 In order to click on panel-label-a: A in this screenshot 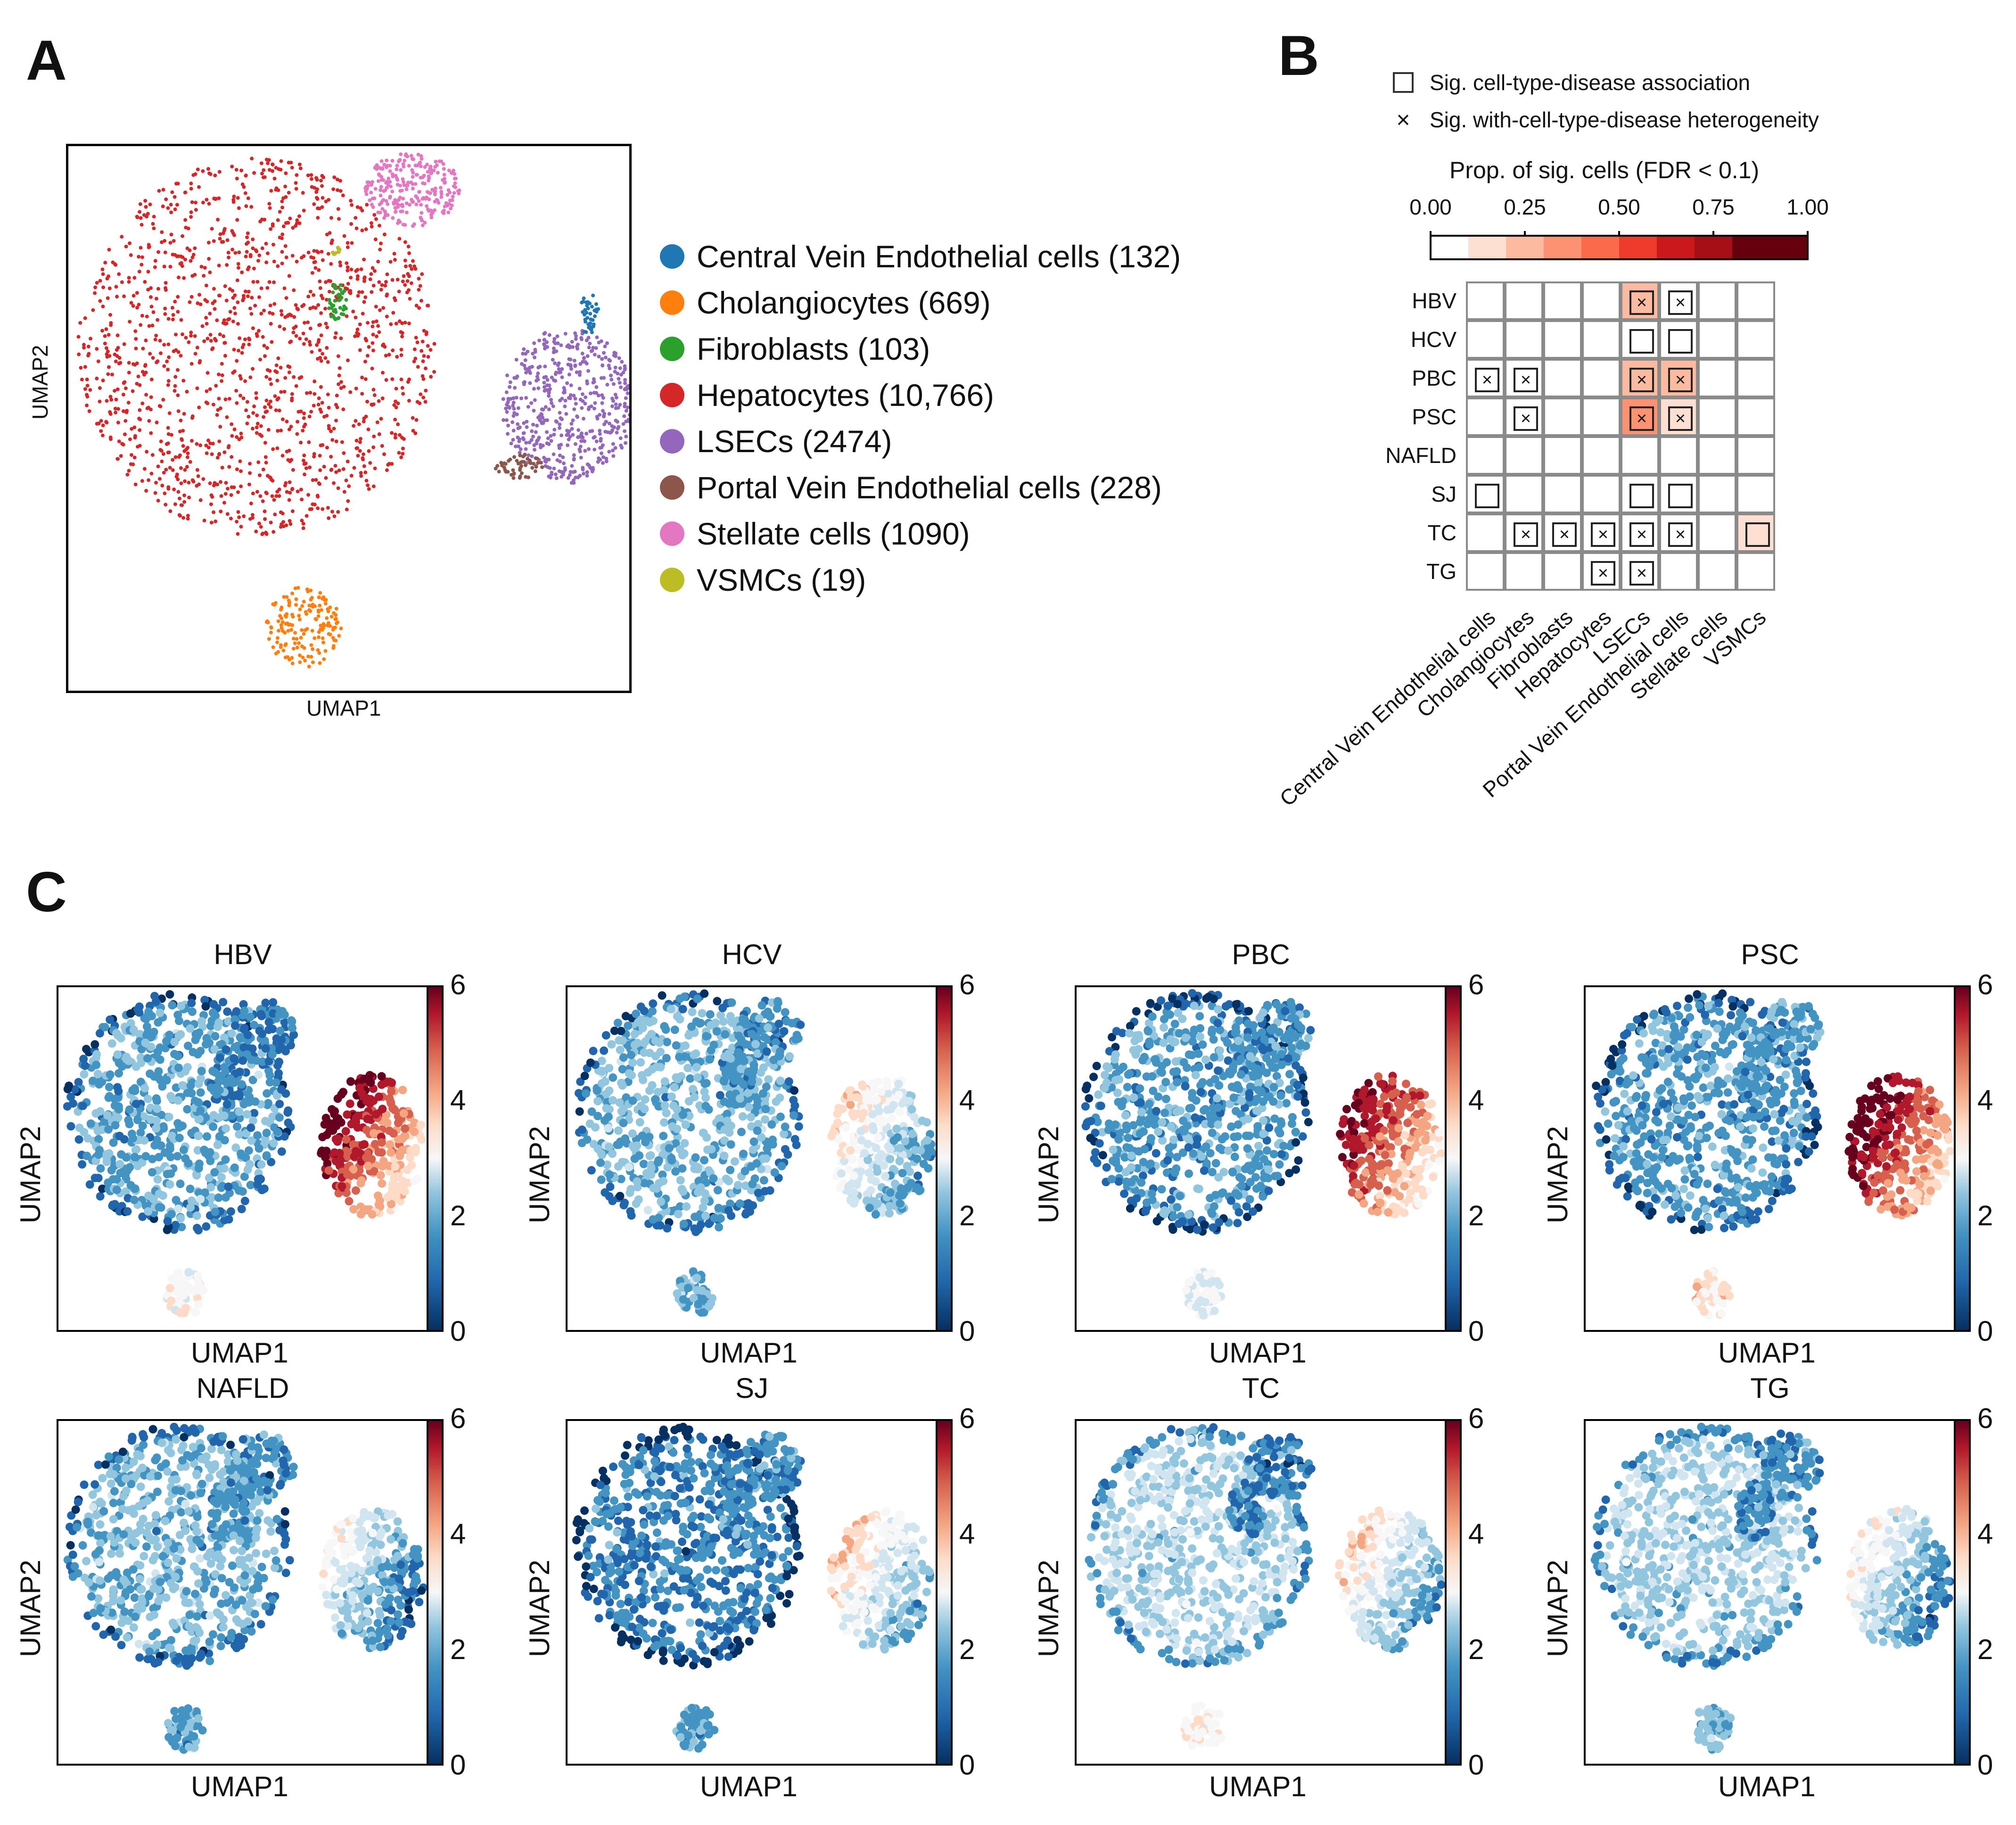, I will do `click(46, 60)`.